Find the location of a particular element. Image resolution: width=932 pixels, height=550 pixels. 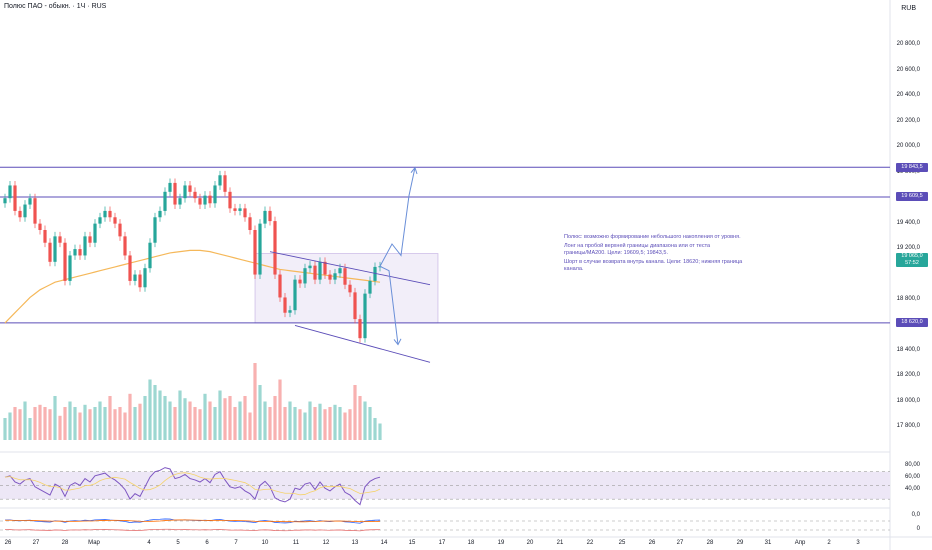

time-axis-label: 25 is located at coordinates (622, 543).